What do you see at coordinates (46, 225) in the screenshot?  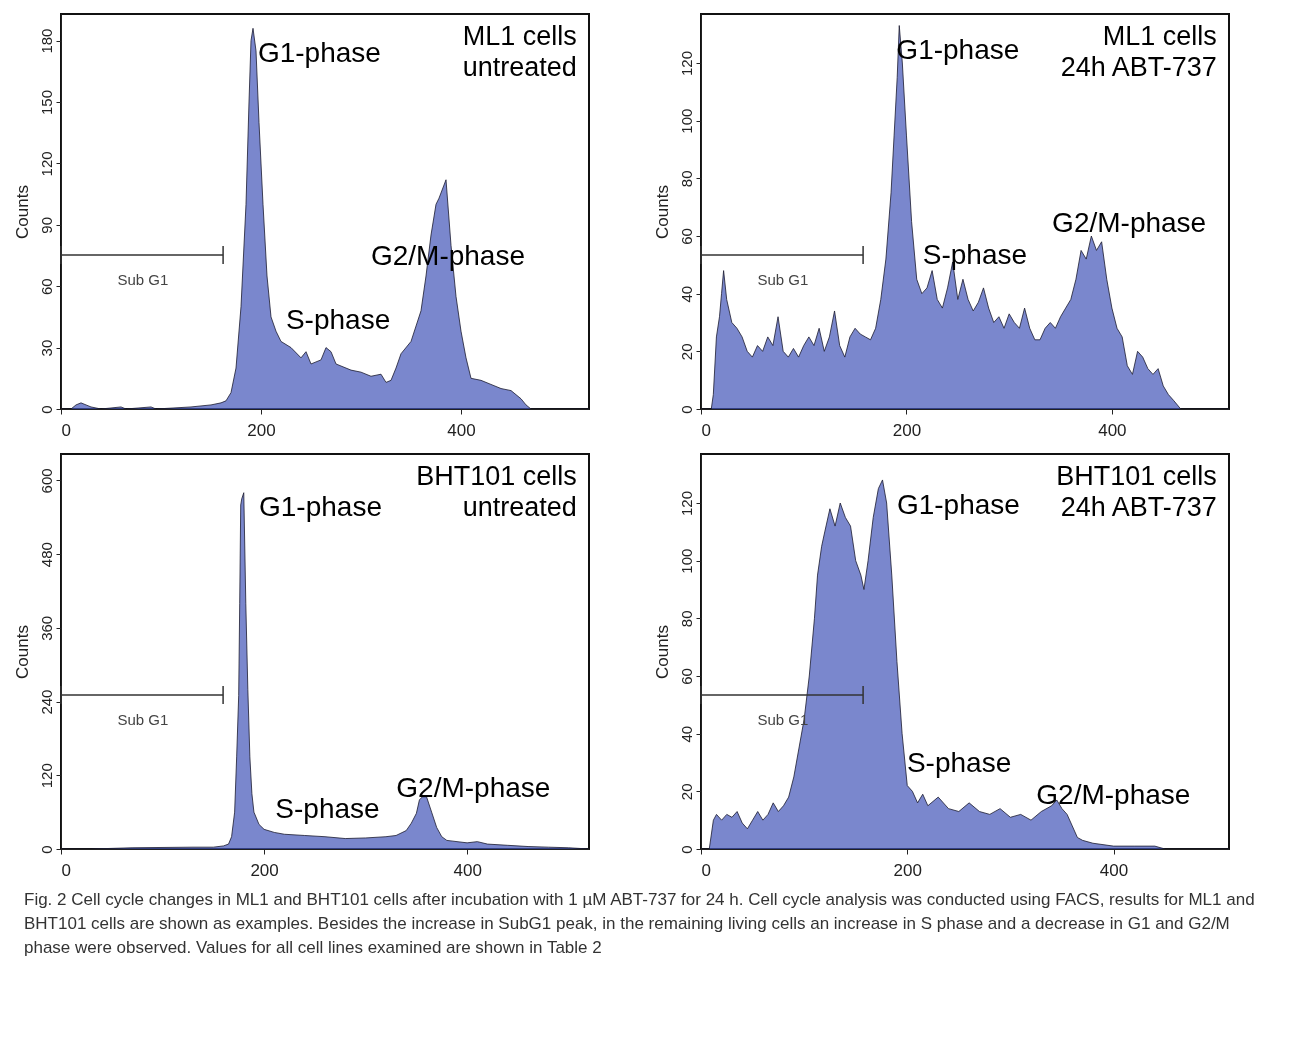 I see `y-tick-label: 90` at bounding box center [46, 225].